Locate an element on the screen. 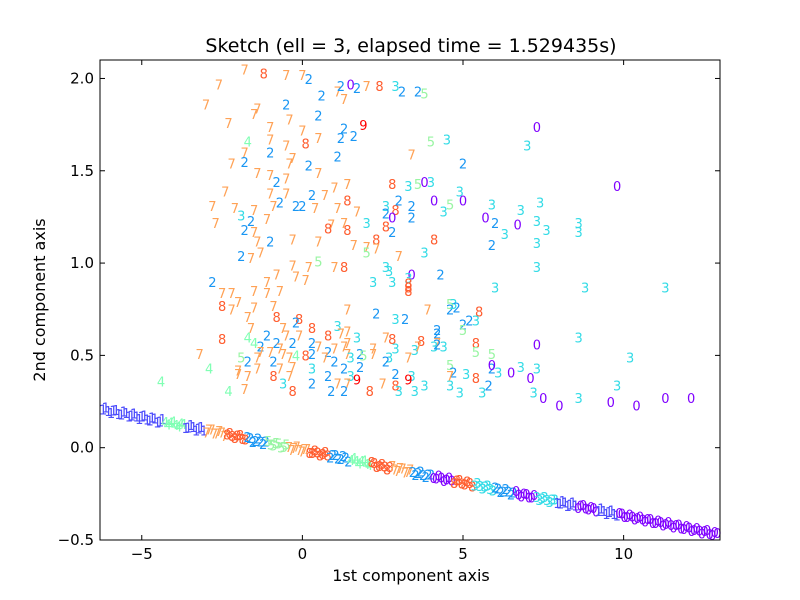  y-tick-label: 1.5 is located at coordinates (82, 171).